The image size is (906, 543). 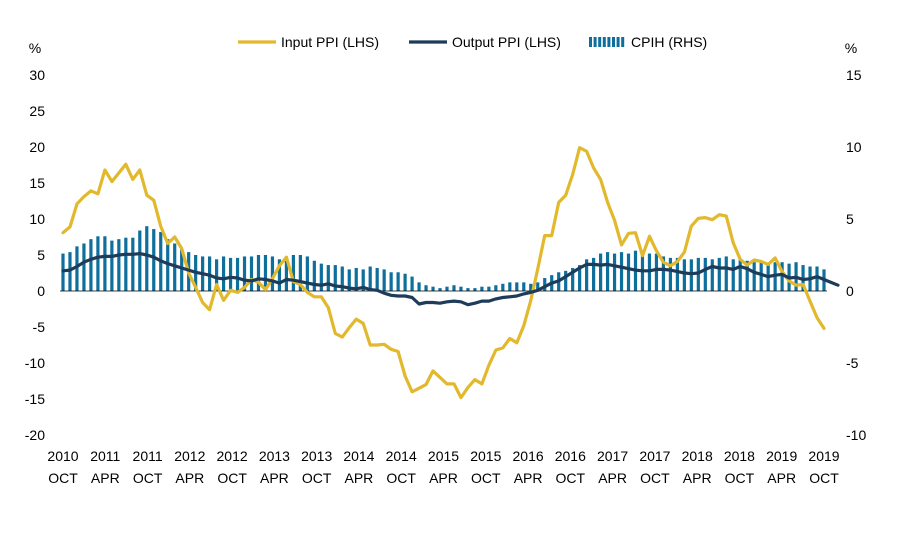 What do you see at coordinates (274, 456) in the screenshot?
I see `x-tick-year: 2013` at bounding box center [274, 456].